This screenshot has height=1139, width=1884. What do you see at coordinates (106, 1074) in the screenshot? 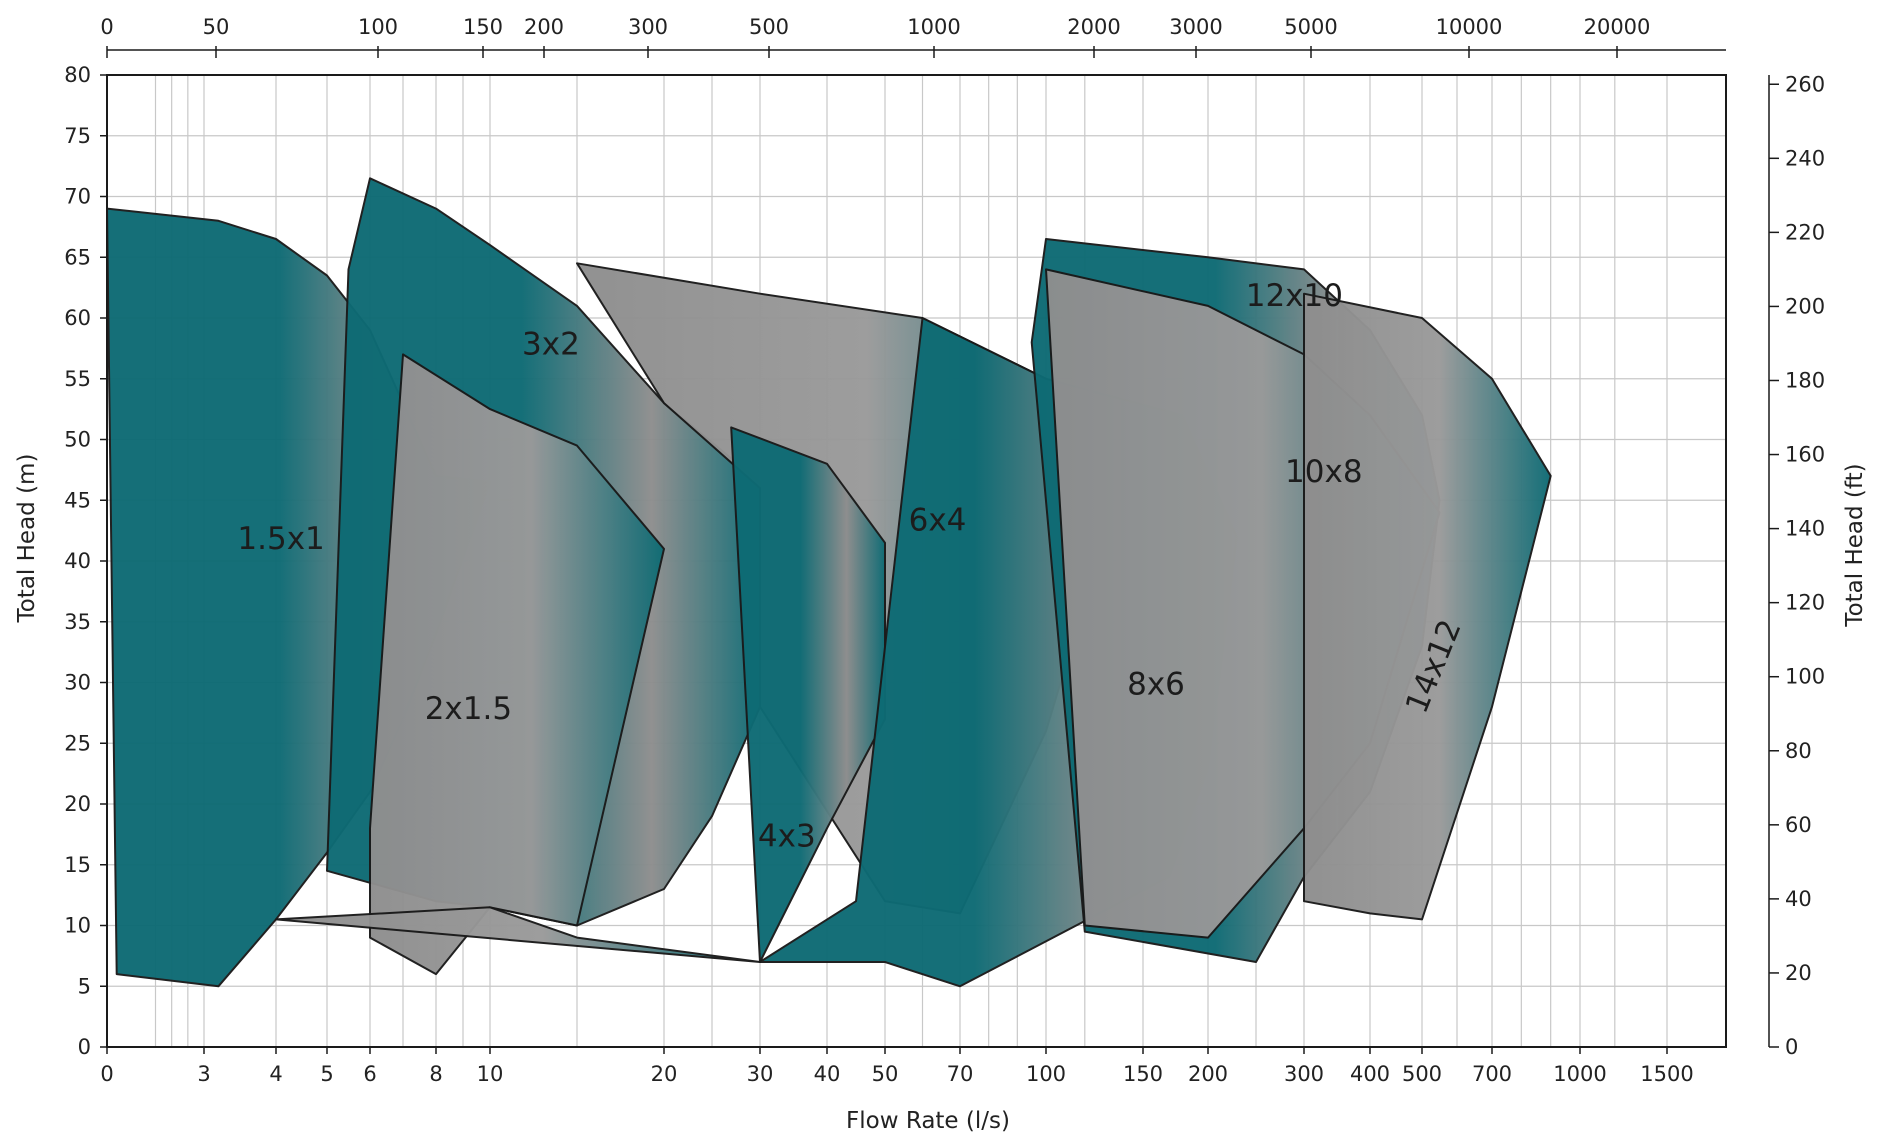
I see `x-tick-label: 0` at bounding box center [106, 1074].